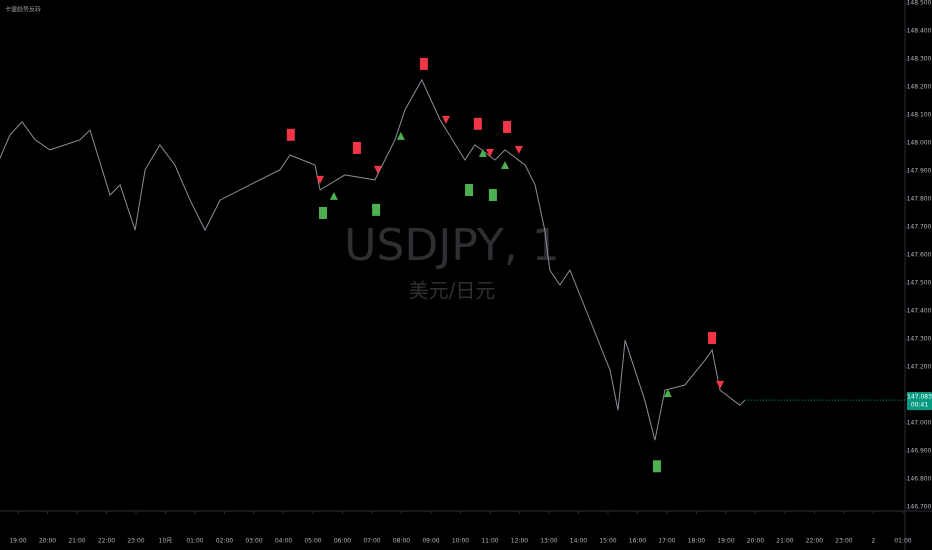 The width and height of the screenshot is (932, 550). Describe the element at coordinates (451, 245) in the screenshot. I see `watermark: USDJPY, 1` at that location.